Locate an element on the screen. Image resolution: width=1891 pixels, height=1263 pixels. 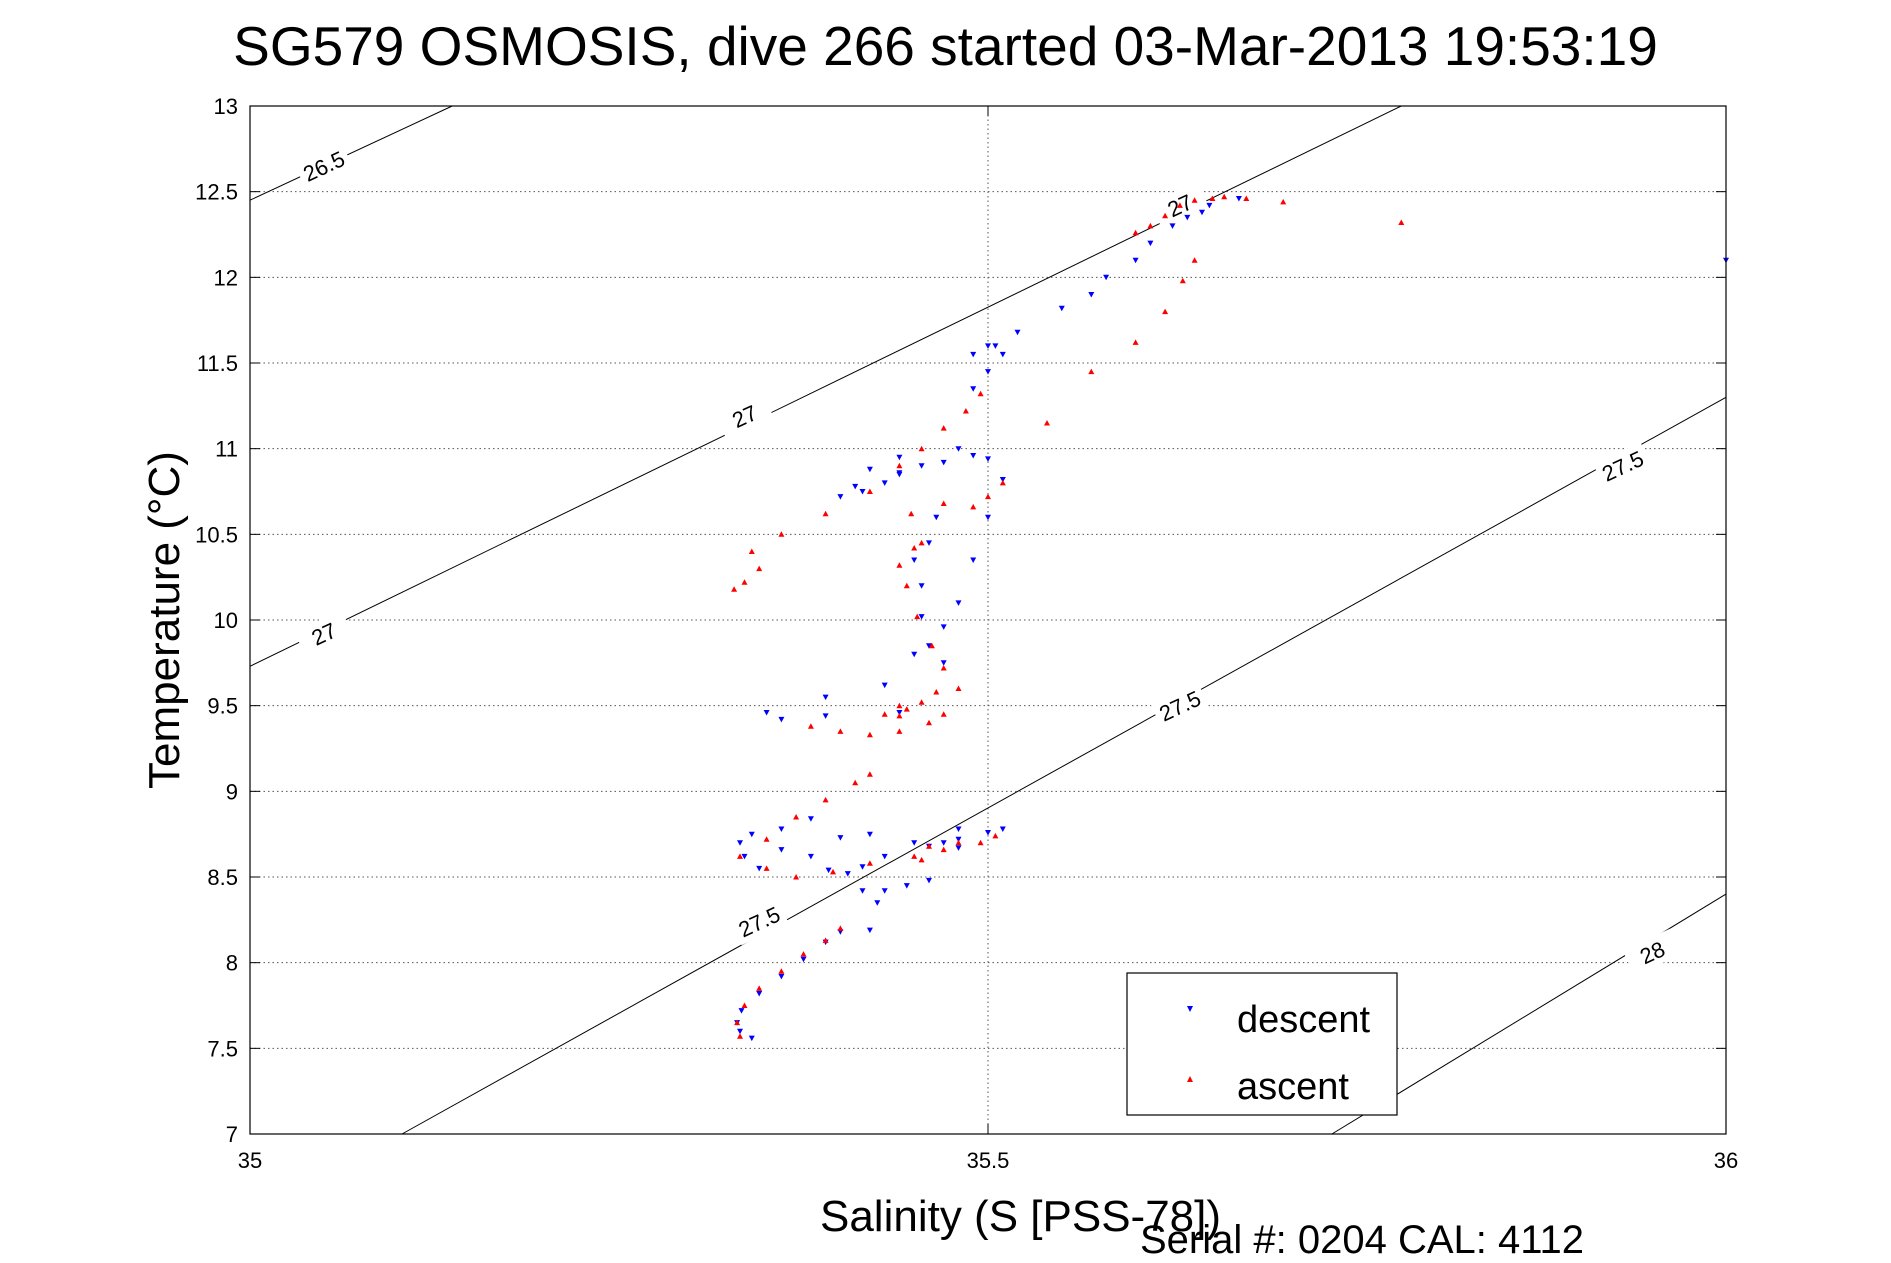
x-axis-label: Salinity (S [PSS-78]) is located at coordinates (1020, 1216).